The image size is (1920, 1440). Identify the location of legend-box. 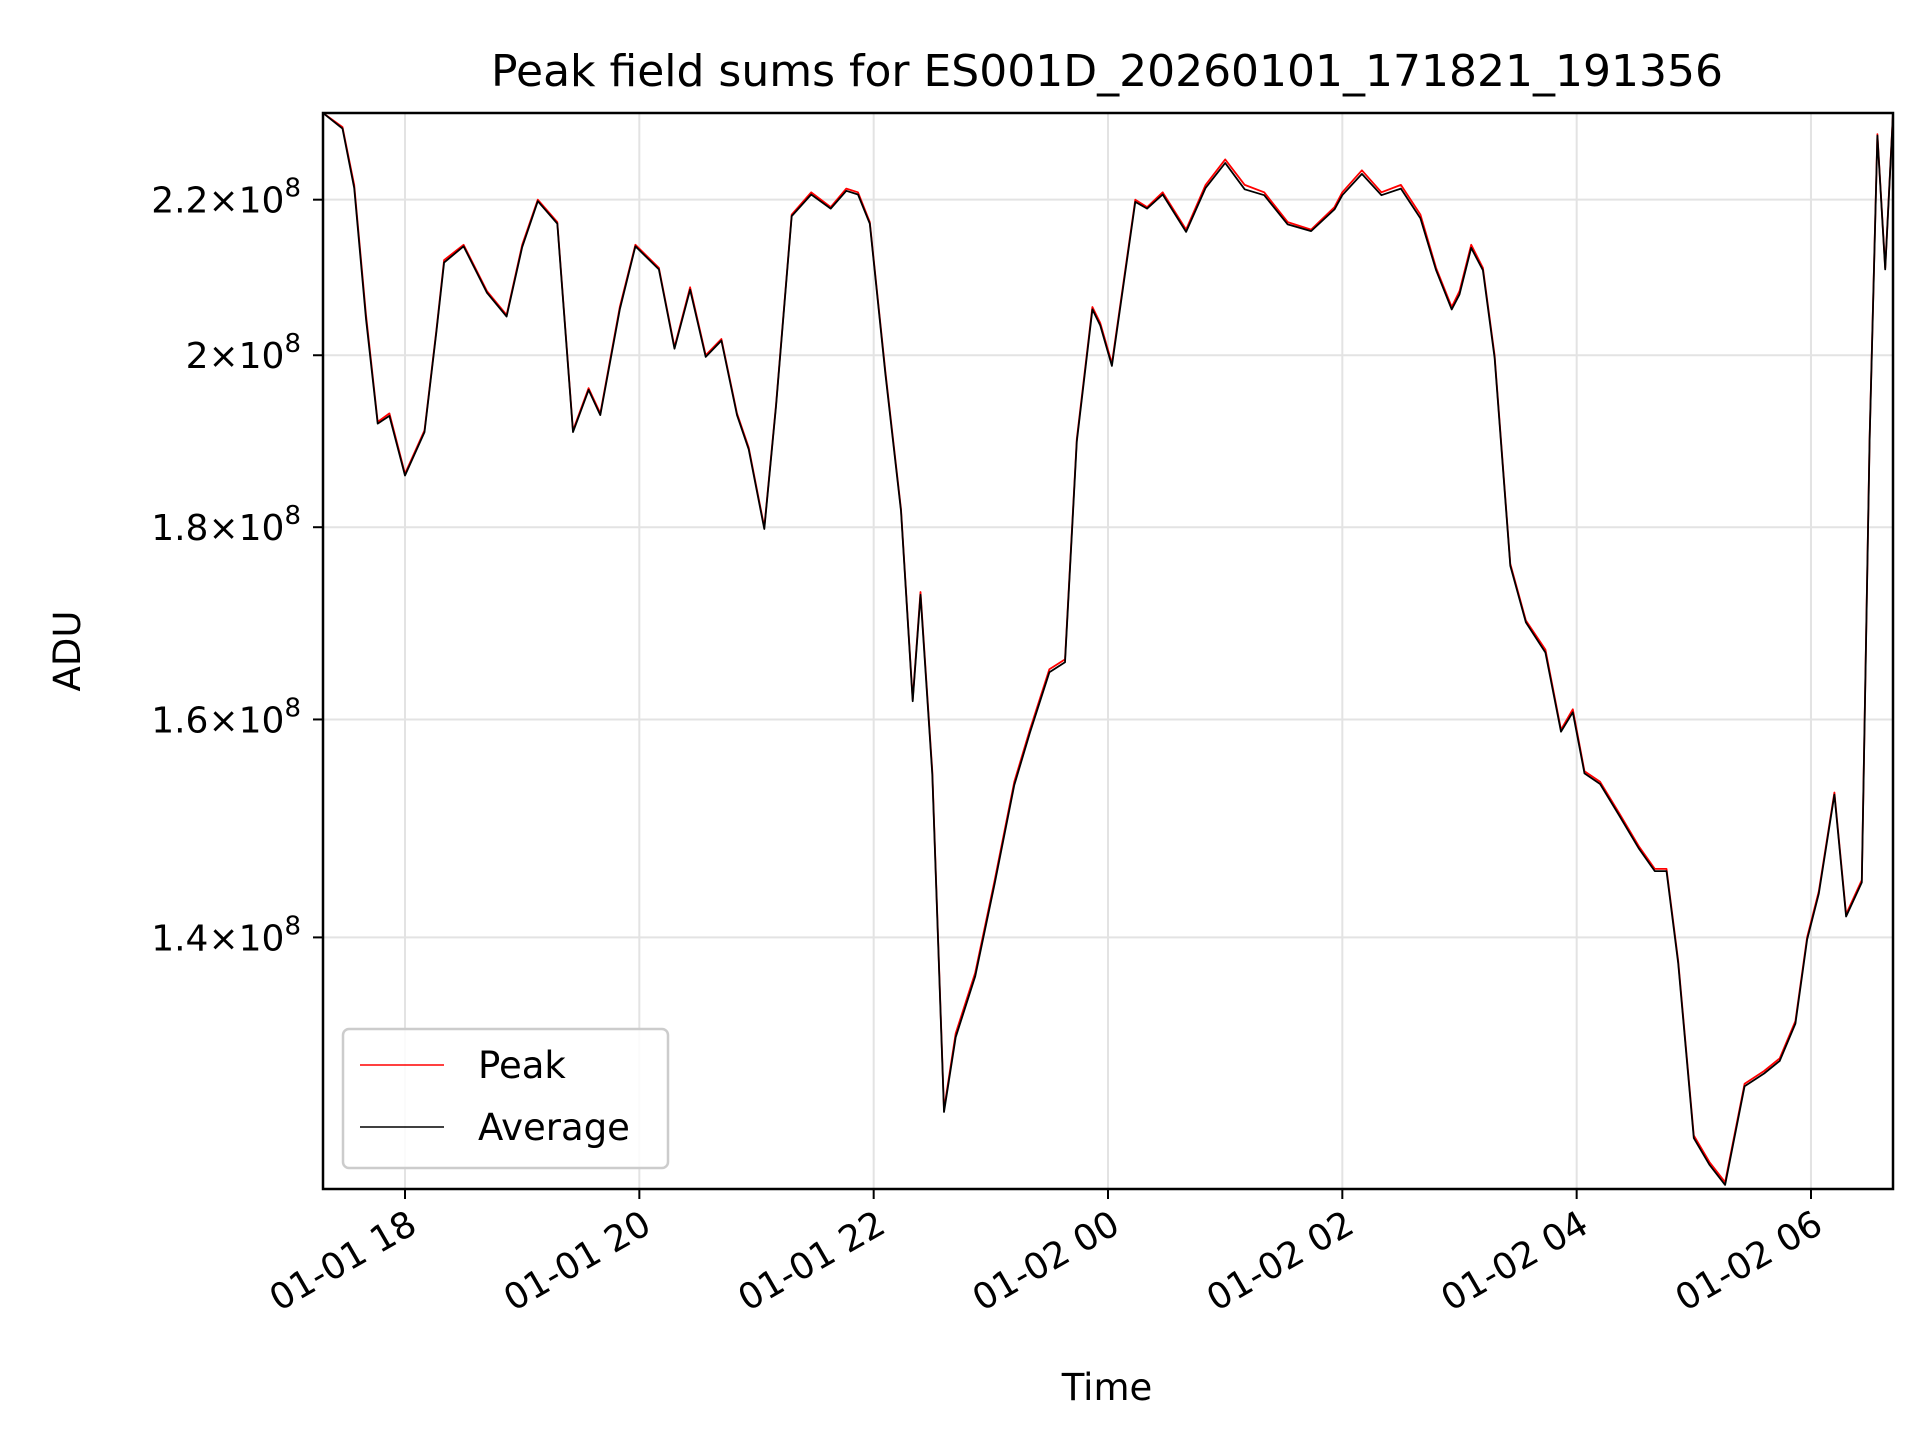
(505, 1098).